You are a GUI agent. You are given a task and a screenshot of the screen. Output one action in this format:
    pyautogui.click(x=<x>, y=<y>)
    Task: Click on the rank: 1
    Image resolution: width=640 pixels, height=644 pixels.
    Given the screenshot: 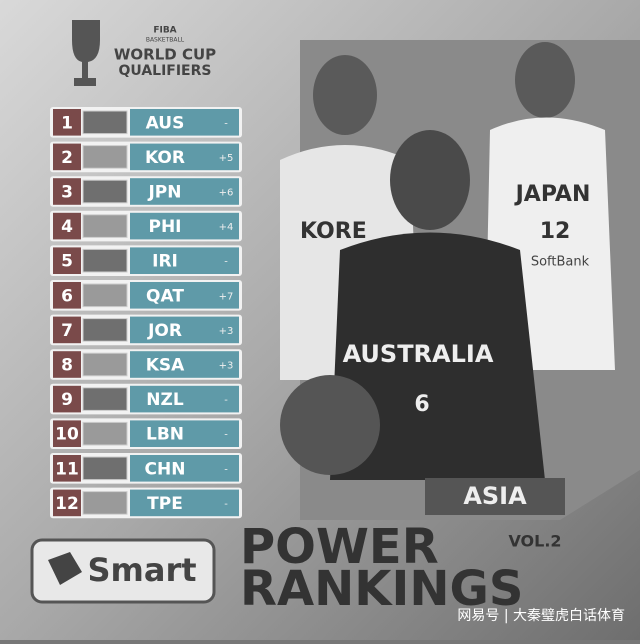 What is the action you would take?
    pyautogui.click(x=67, y=123)
    